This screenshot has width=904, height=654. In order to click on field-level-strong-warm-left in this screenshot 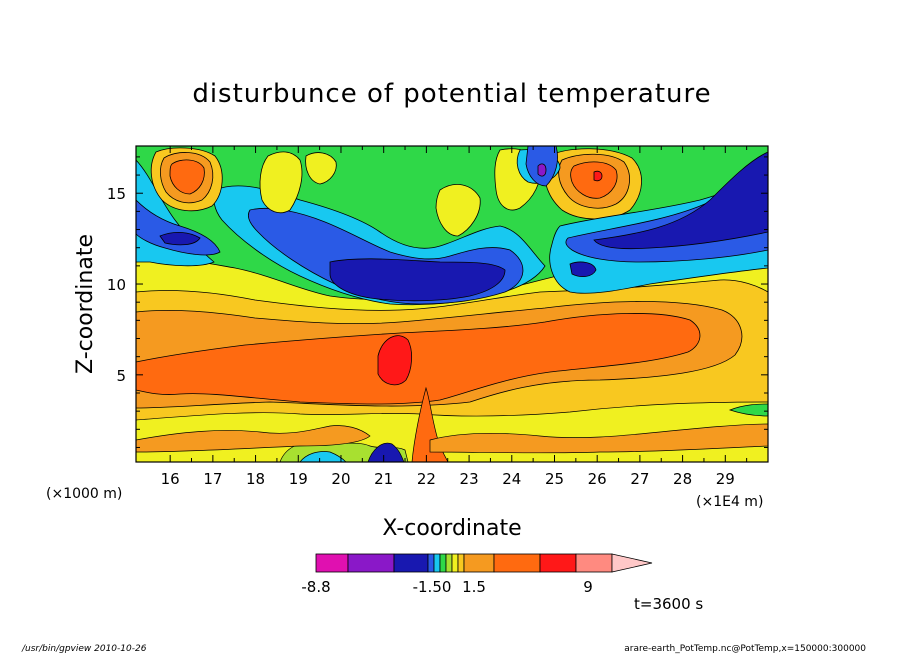, I will do `click(187, 177)`.